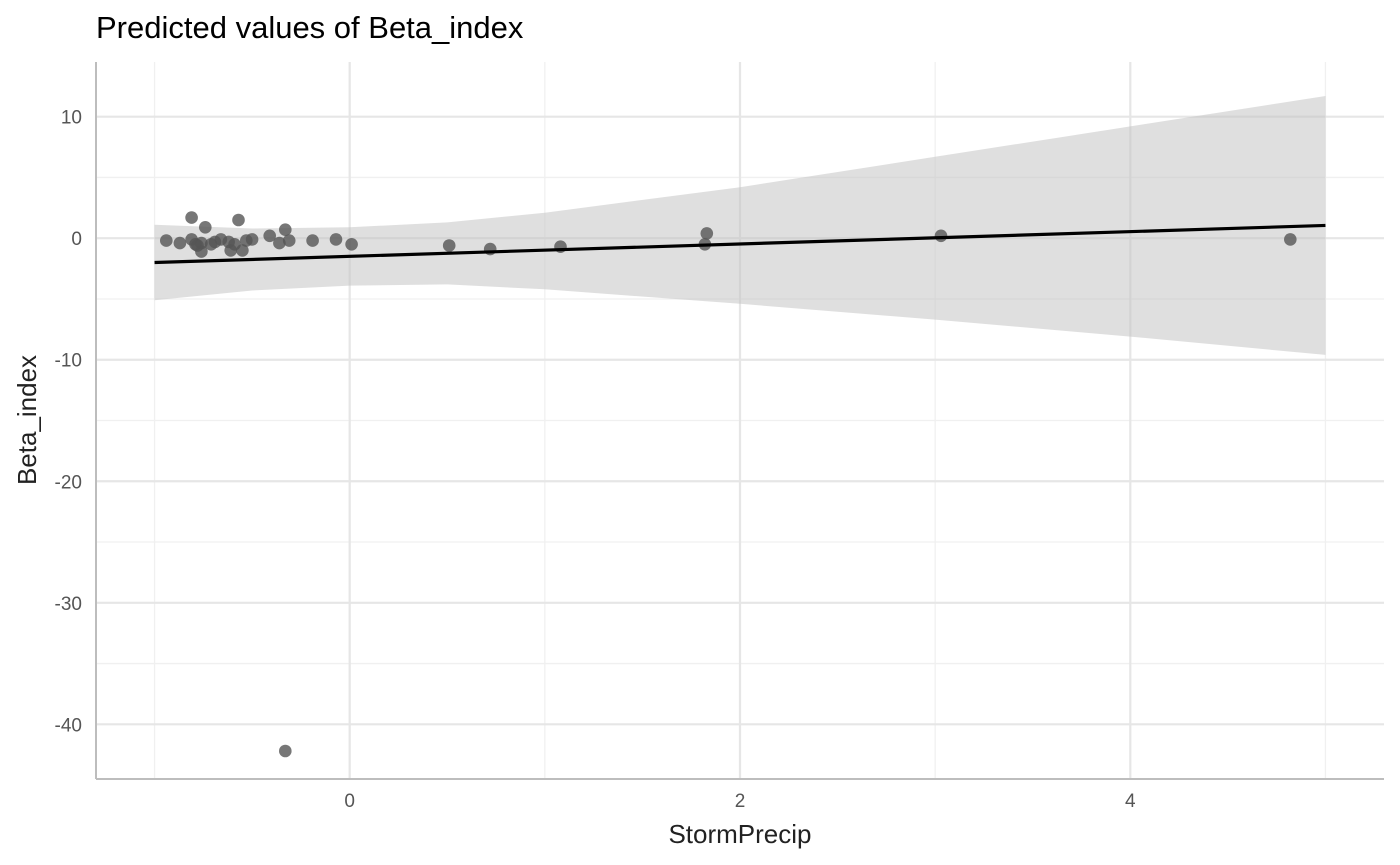 The height and width of the screenshot is (865, 1400). Describe the element at coordinates (76, 239) in the screenshot. I see `y-tick-label: 0` at that location.